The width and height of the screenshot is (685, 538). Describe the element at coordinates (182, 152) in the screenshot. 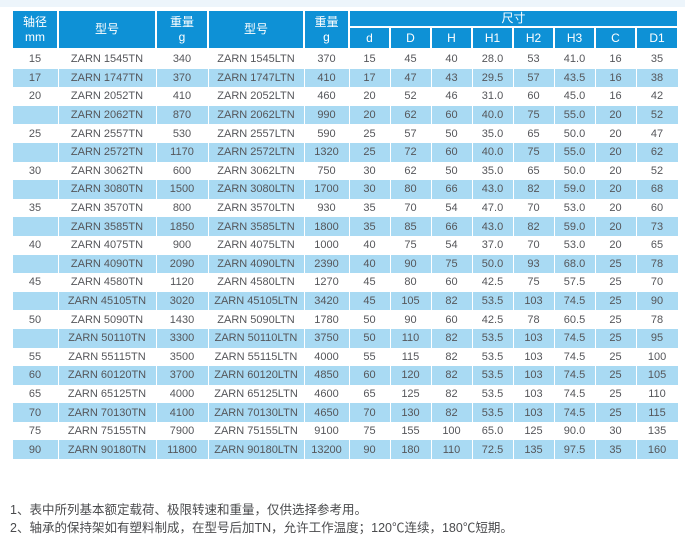

I see `cell-weight-tn: 1170` at that location.